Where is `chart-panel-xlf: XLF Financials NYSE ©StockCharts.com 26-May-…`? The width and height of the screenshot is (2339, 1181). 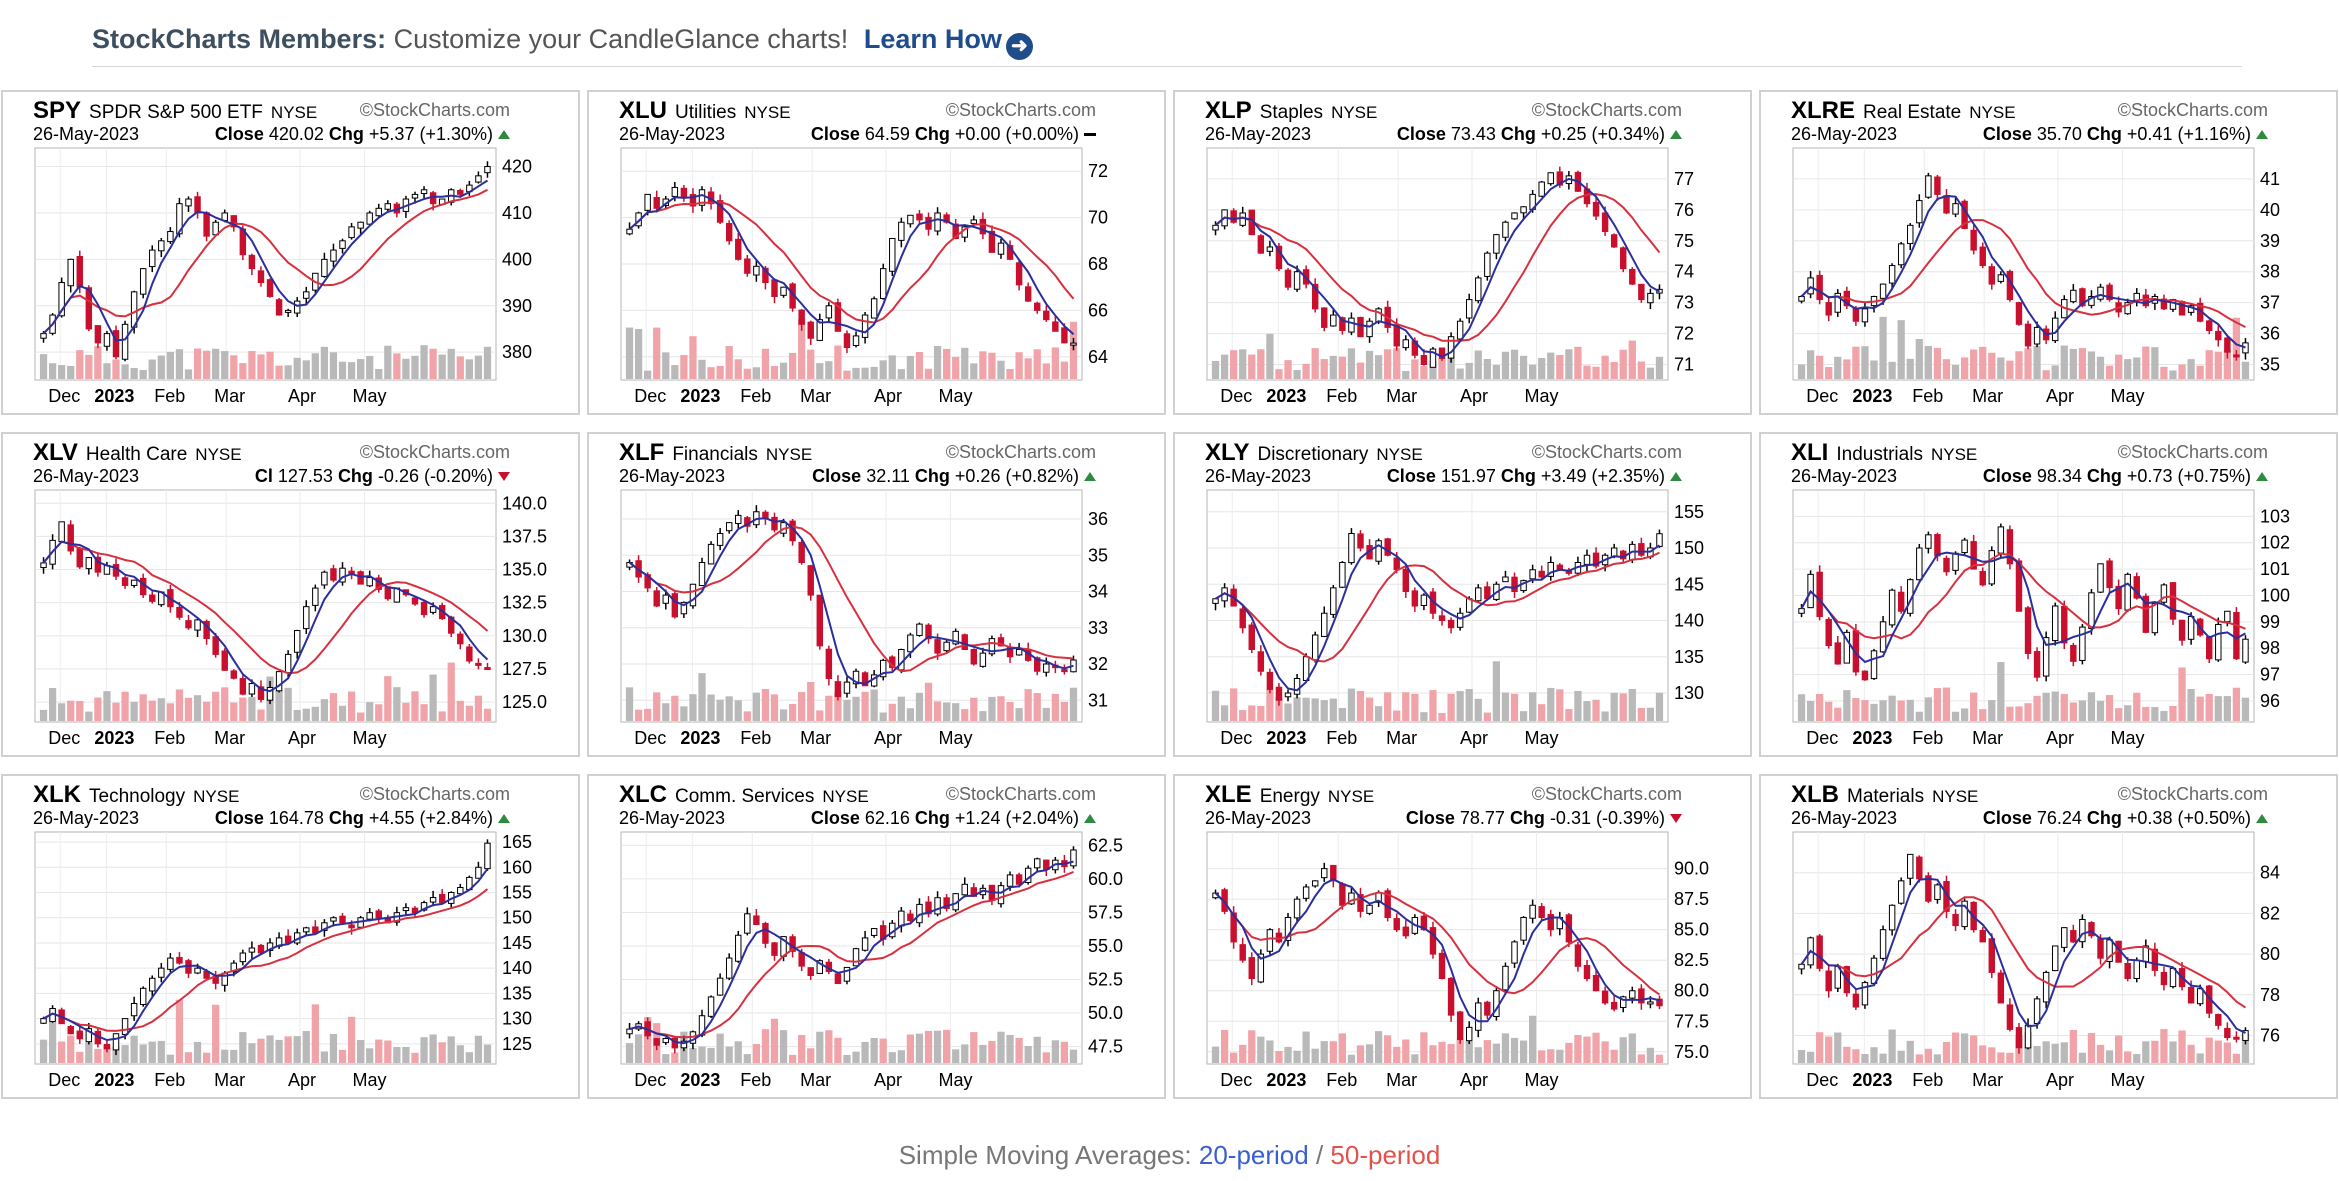
chart-panel-xlf: XLF Financials NYSE ©StockCharts.com 26-May-… is located at coordinates (876, 594).